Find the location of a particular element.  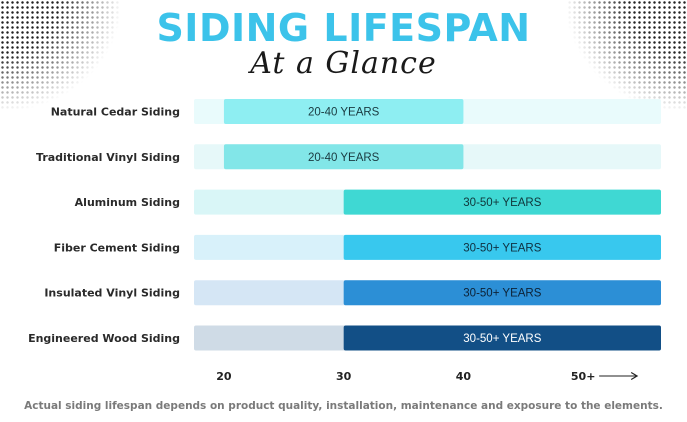

x-tick-label: 50+ is located at coordinates (583, 376).